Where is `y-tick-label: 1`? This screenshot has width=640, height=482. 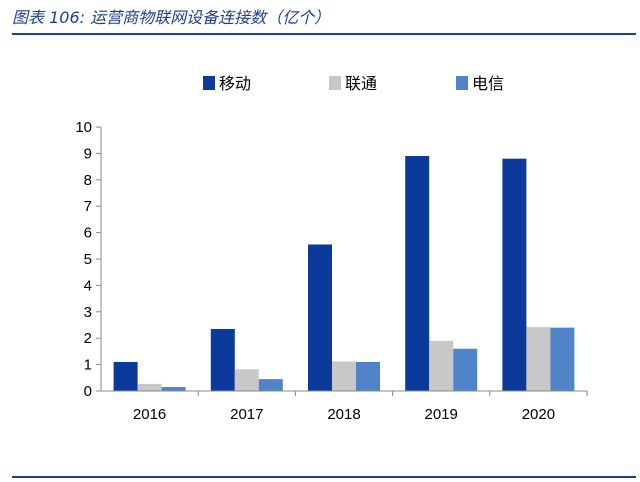
y-tick-label: 1 is located at coordinates (88, 365).